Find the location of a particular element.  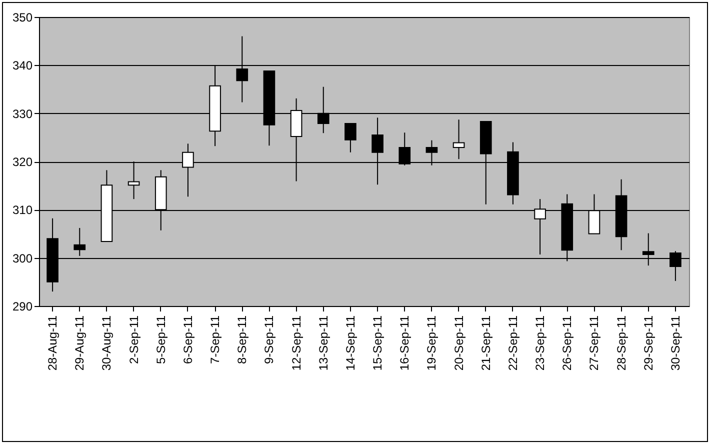

x-tick-label: 6-Sep-11 is located at coordinates (187, 339).